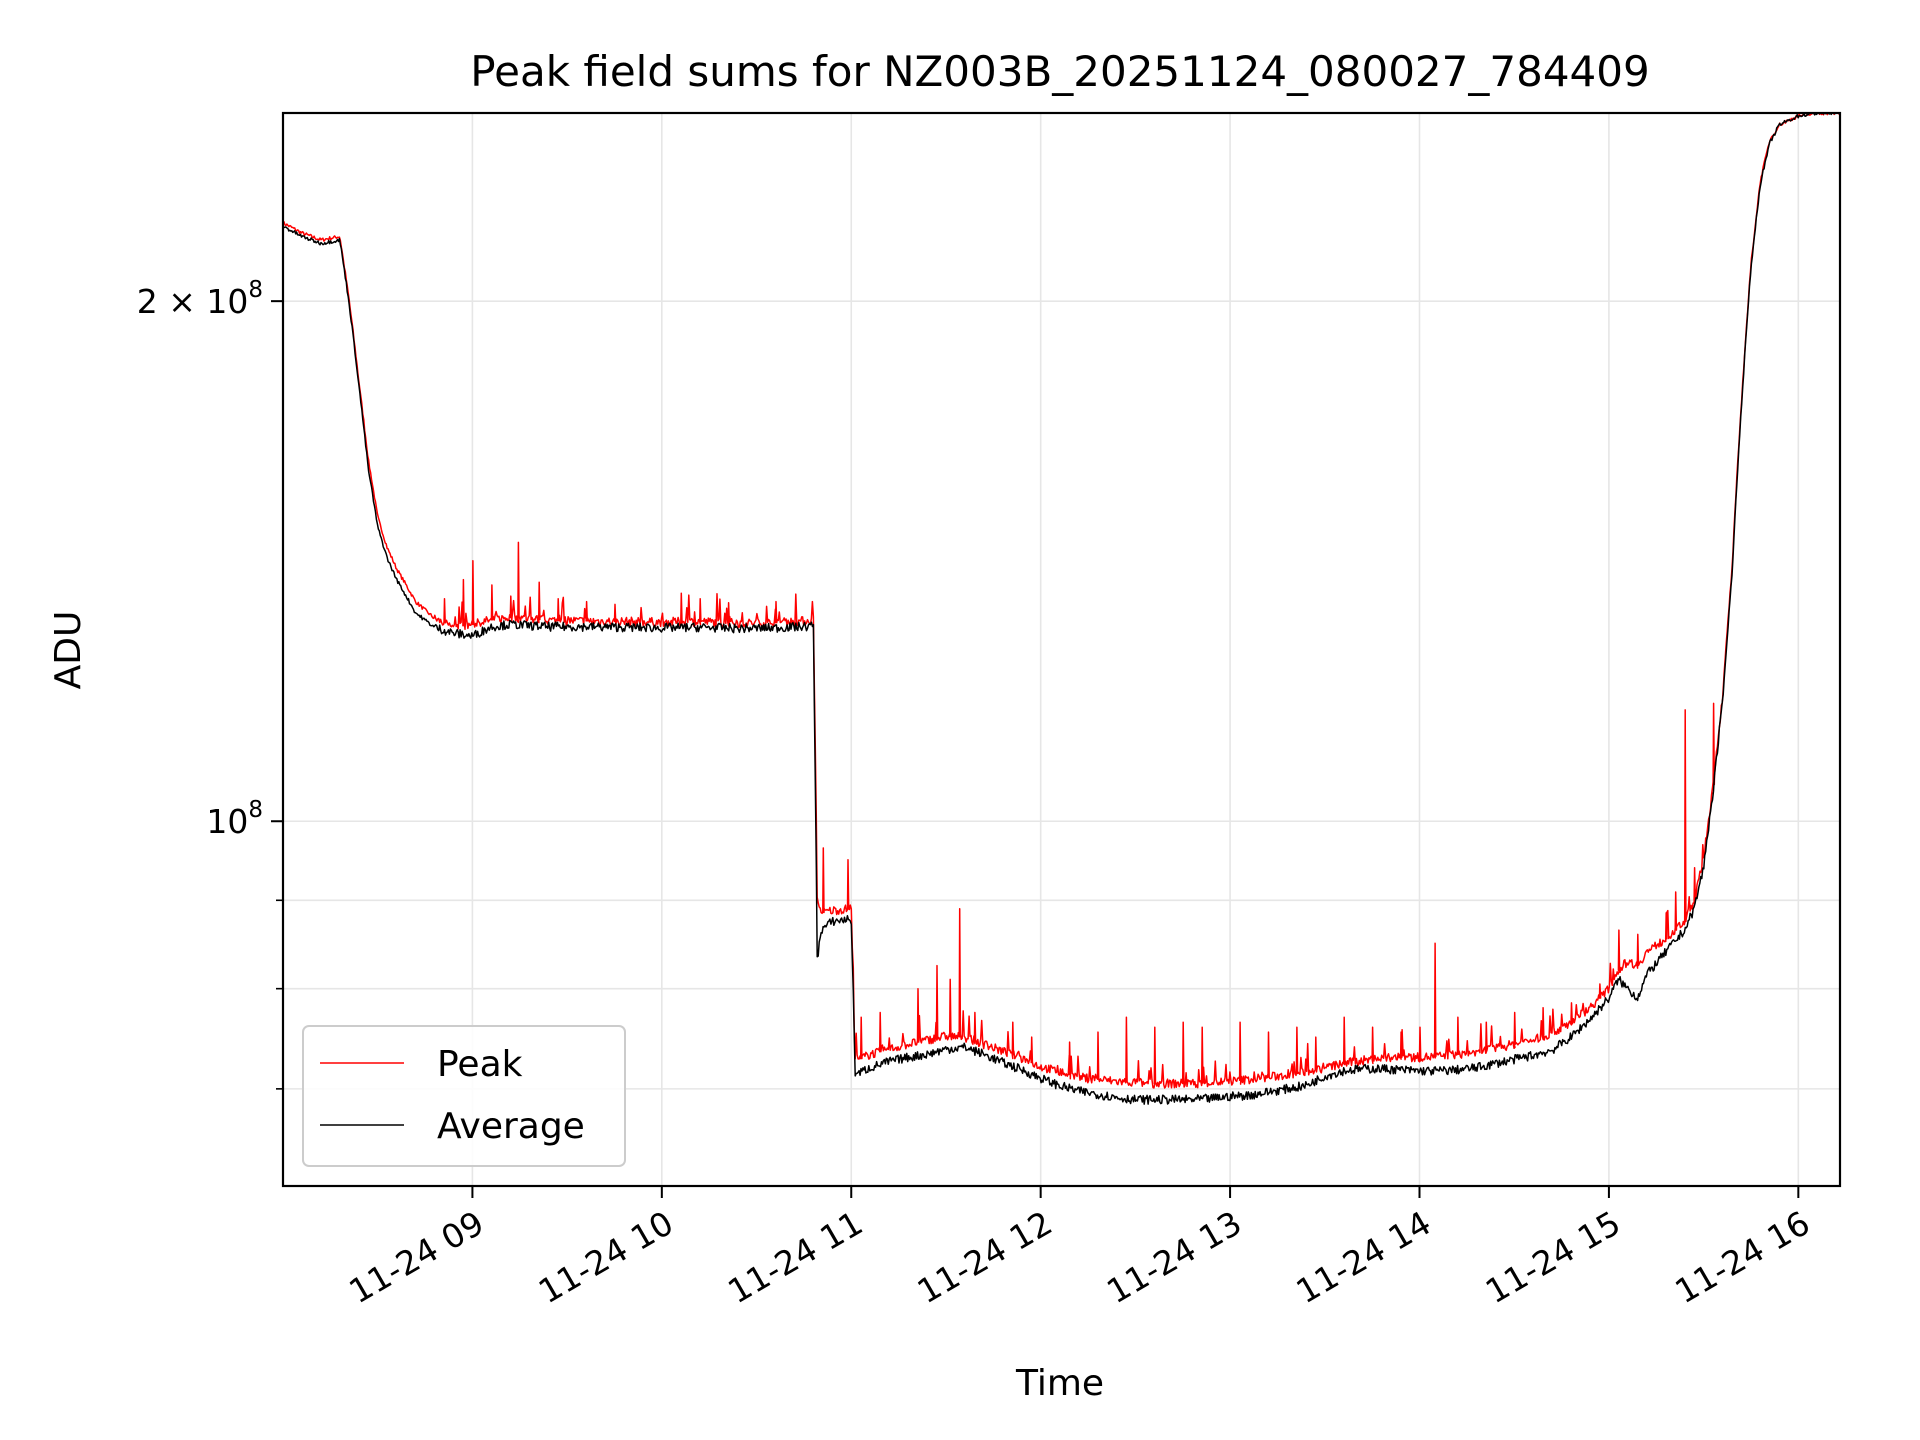 Image resolution: width=1920 pixels, height=1440 pixels. Describe the element at coordinates (606, 1257) in the screenshot. I see `x-tick-label: 11-24 10` at that location.